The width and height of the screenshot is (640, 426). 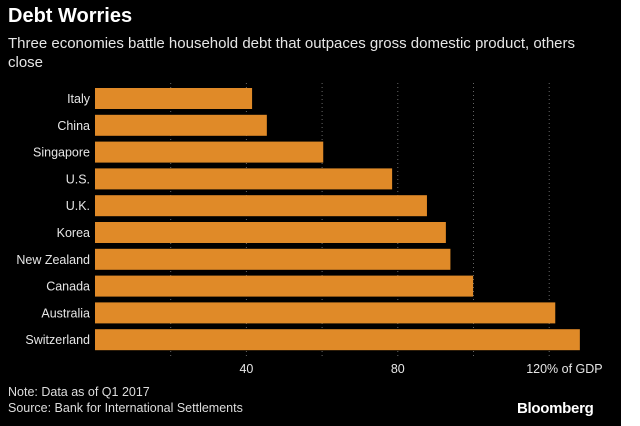 What do you see at coordinates (181, 125) in the screenshot?
I see `bar-china` at bounding box center [181, 125].